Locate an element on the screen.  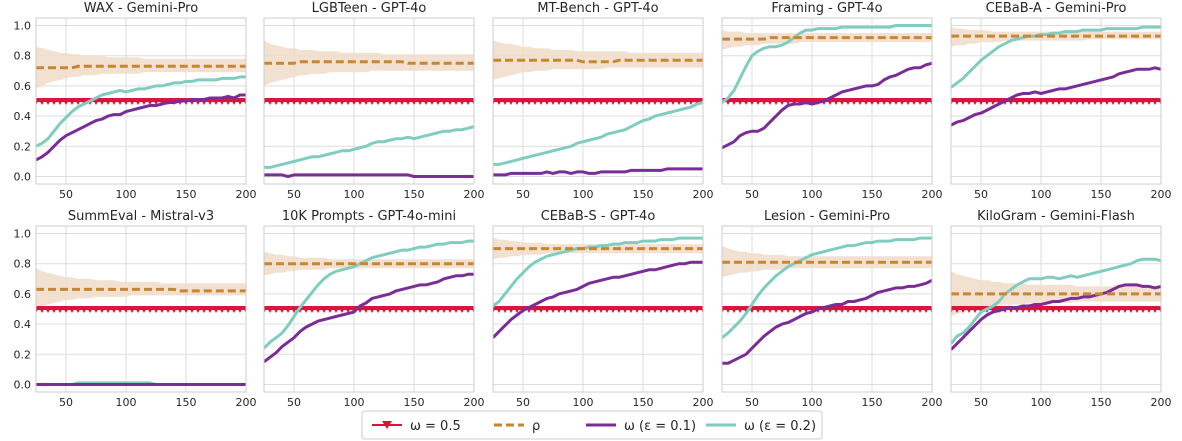
legend-item-eps02: ω (ε = 0.2) is located at coordinates (761, 426).